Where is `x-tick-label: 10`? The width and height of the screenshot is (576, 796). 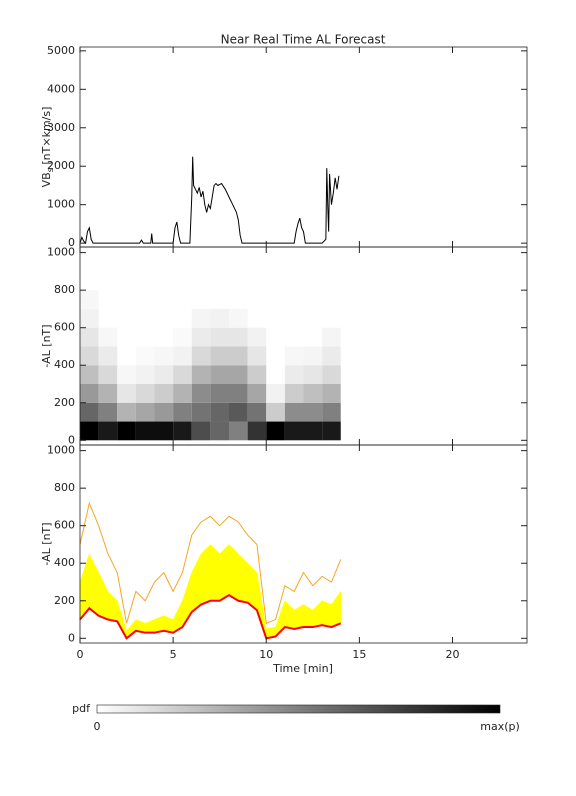
x-tick-label: 10 is located at coordinates (266, 654).